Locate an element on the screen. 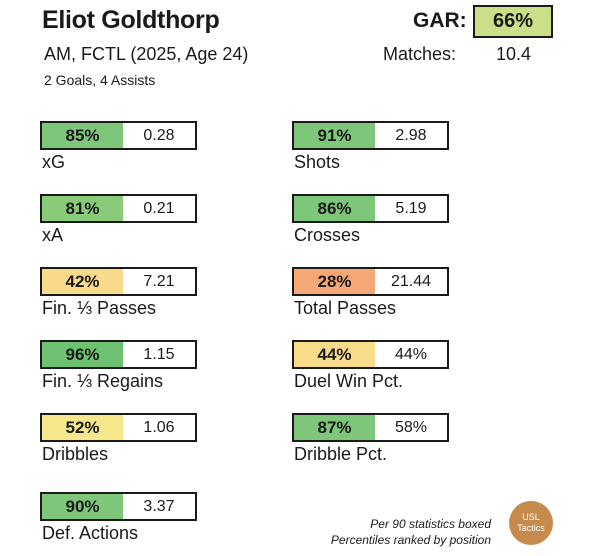  value-box: 58% is located at coordinates (412, 427).